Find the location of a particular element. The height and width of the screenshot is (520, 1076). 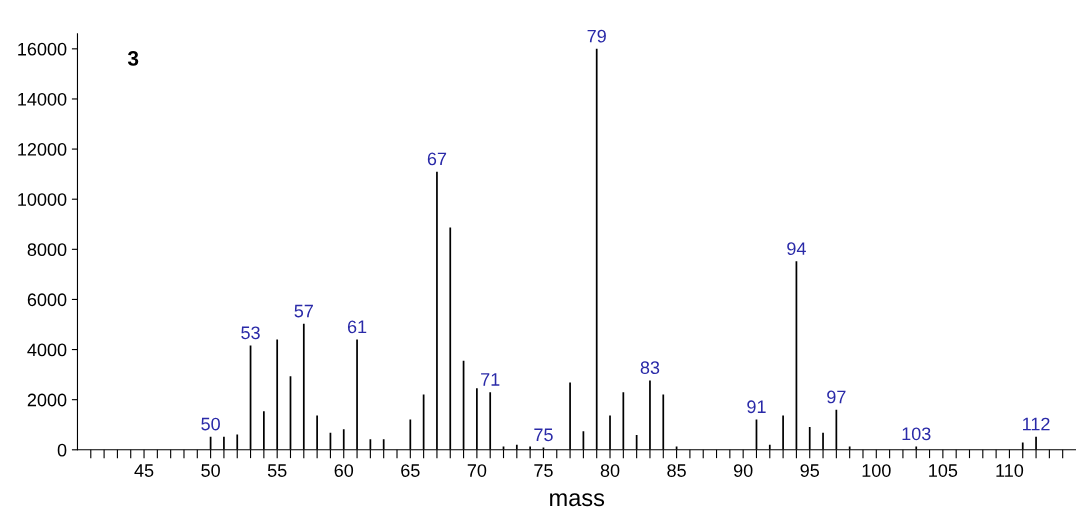

x-tick-label: 55 is located at coordinates (277, 470).